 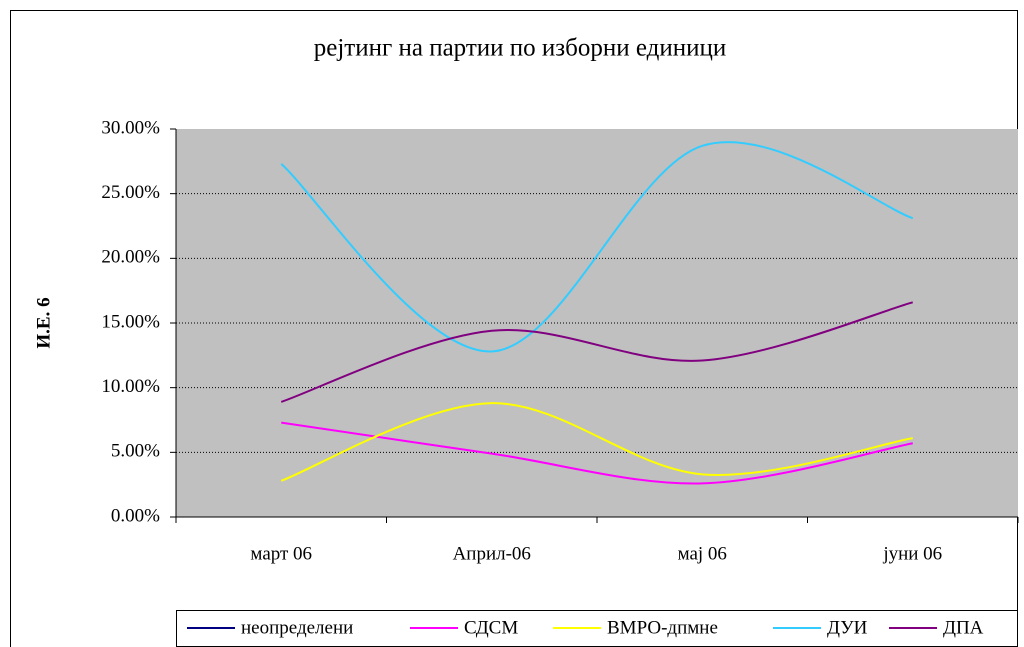 I want to click on legend-label: неопределени, so click(x=297, y=627).